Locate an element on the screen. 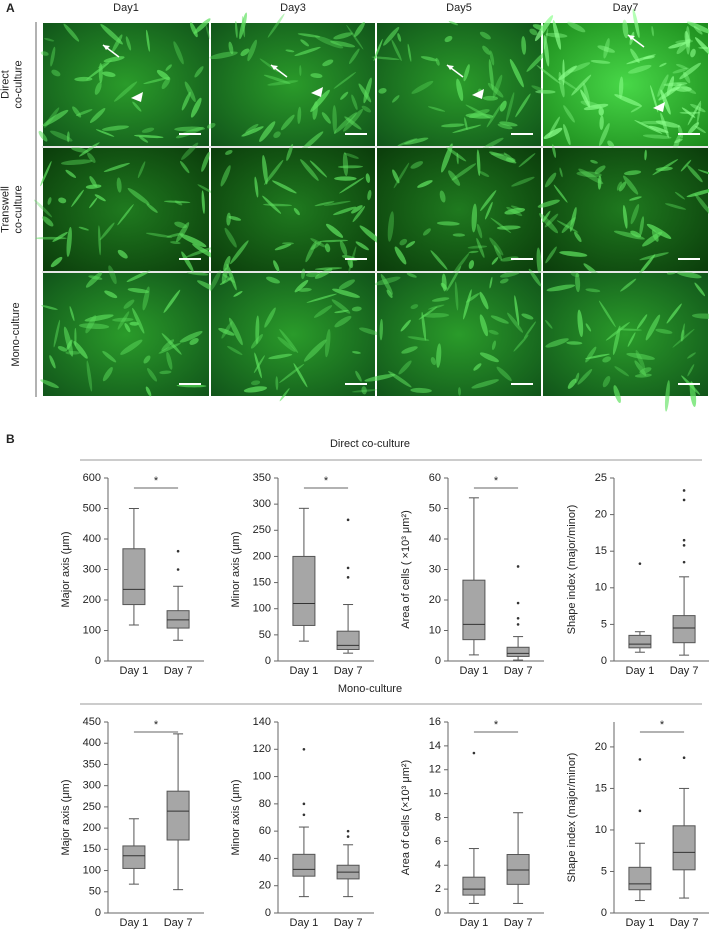 The width and height of the screenshot is (709, 930). y-tick-label: 25 is located at coordinates (601, 478).